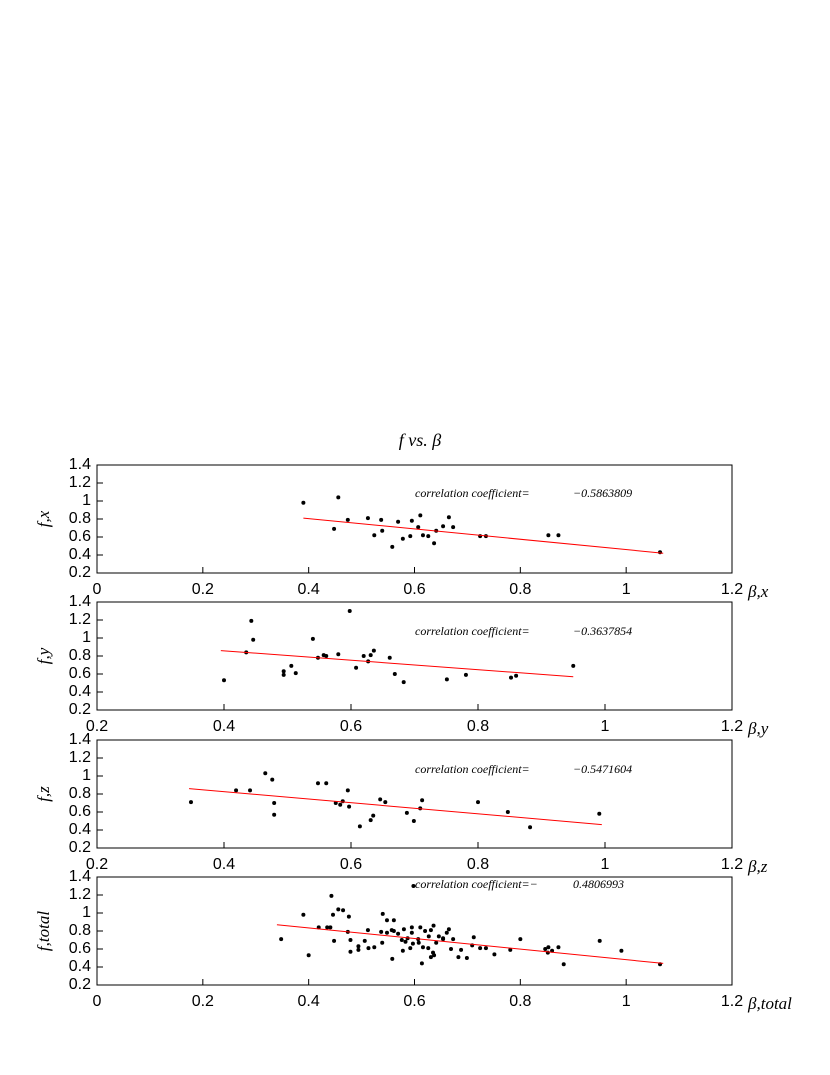 This screenshot has width=830, height=1075. I want to click on fit-line, so click(395, 807).